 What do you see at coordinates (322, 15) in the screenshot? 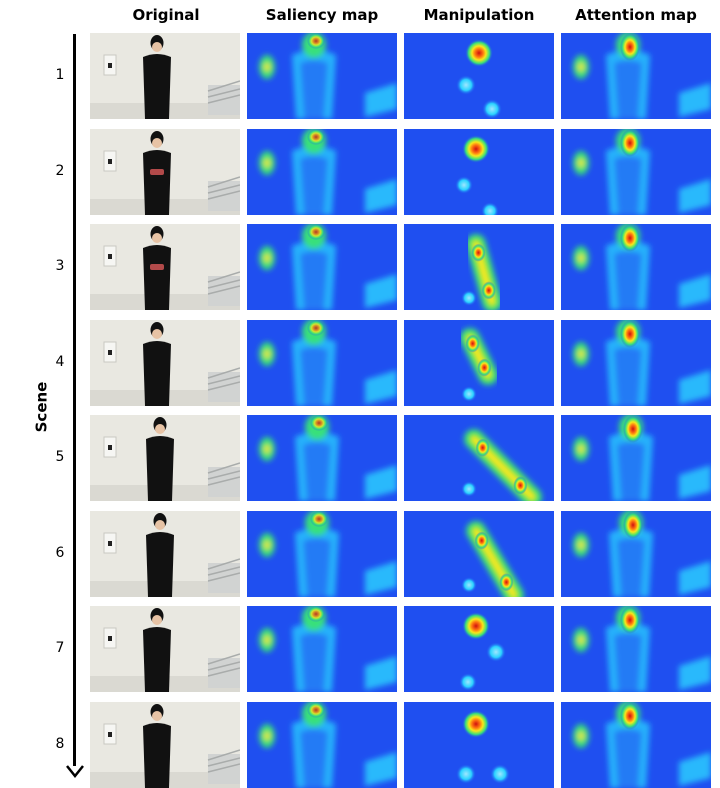
I see `header-saliency-map: Saliency map` at bounding box center [322, 15].